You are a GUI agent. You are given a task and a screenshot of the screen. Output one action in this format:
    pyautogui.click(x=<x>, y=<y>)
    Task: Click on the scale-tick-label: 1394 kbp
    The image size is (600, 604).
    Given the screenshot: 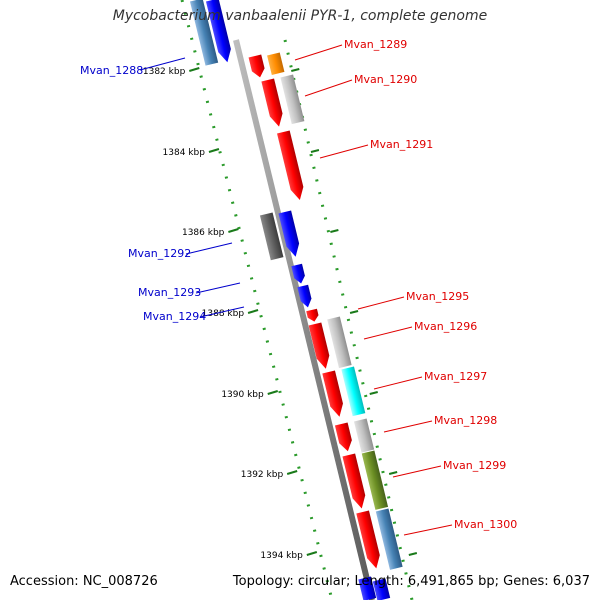 What is the action you would take?
    pyautogui.click(x=281, y=556)
    